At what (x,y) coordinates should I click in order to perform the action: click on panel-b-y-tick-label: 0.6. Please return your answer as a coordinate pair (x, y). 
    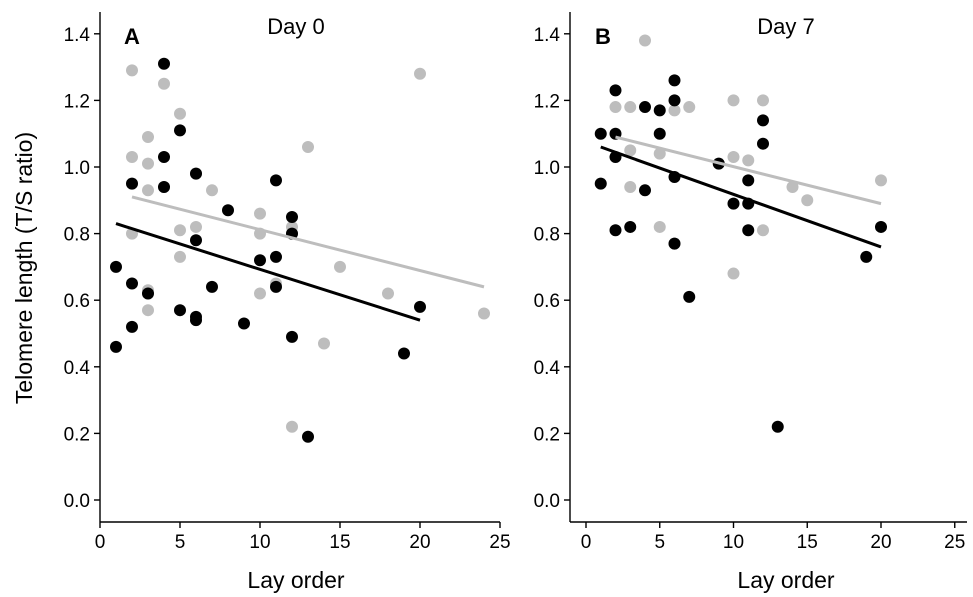
    Looking at the image, I should click on (547, 301).